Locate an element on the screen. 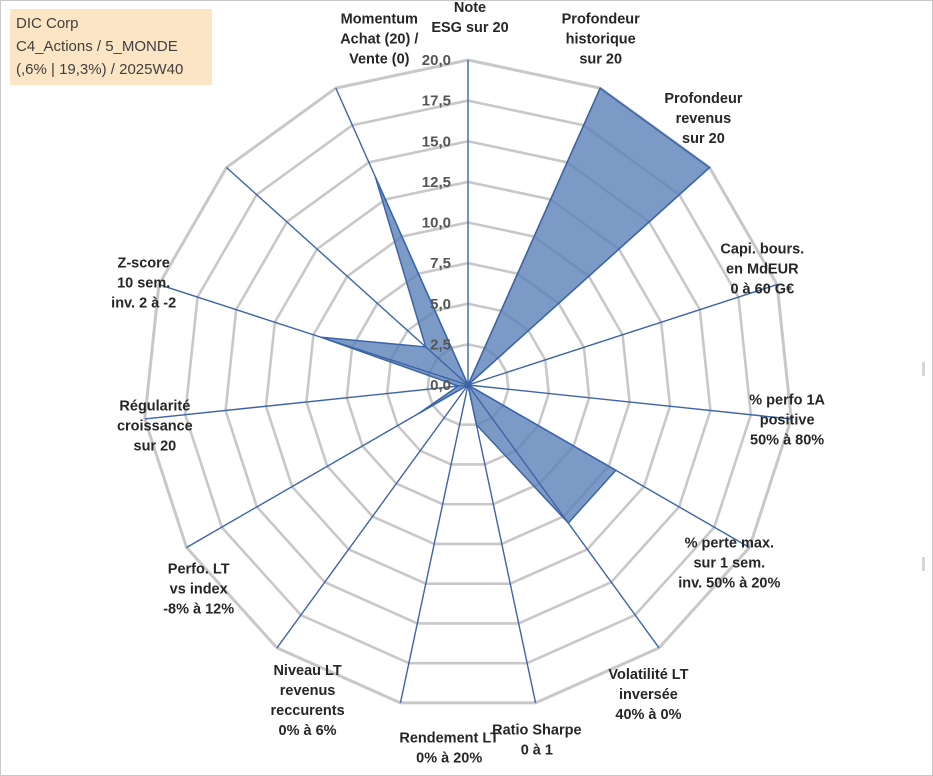 Image resolution: width=933 pixels, height=776 pixels. axis-label-line: 50% à 80% is located at coordinates (787, 441).